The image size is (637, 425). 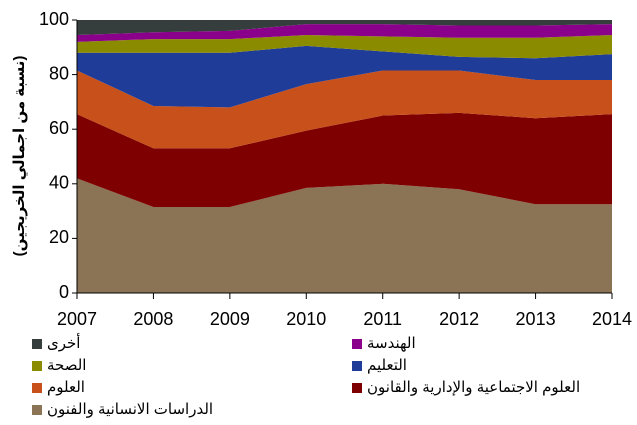 I want to click on x-tick-label: 2007, so click(x=77, y=319).